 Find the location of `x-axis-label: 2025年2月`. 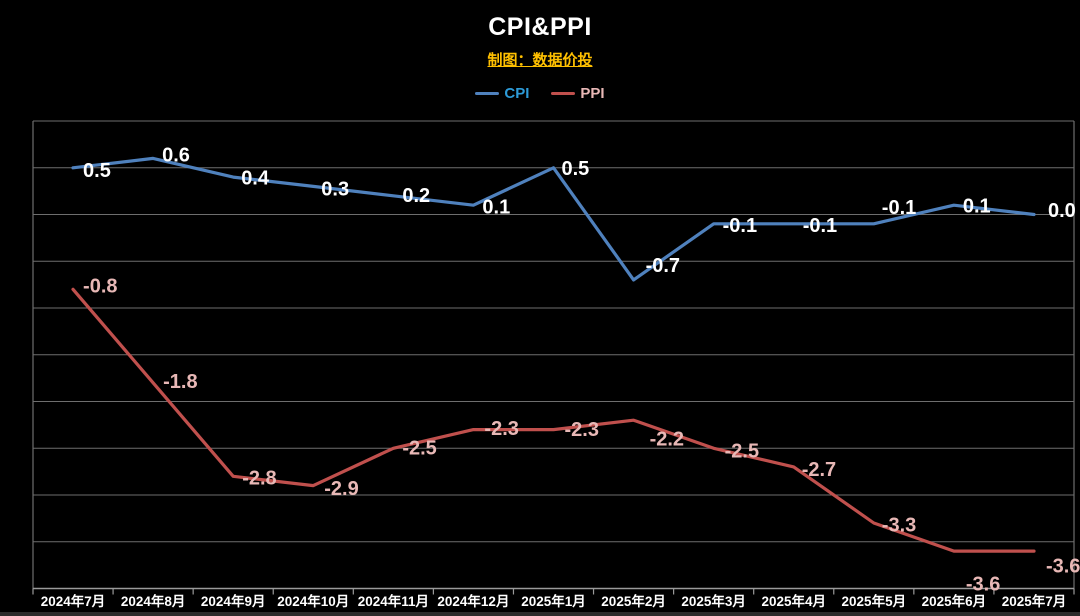

x-axis-label: 2025年2月 is located at coordinates (633, 601).